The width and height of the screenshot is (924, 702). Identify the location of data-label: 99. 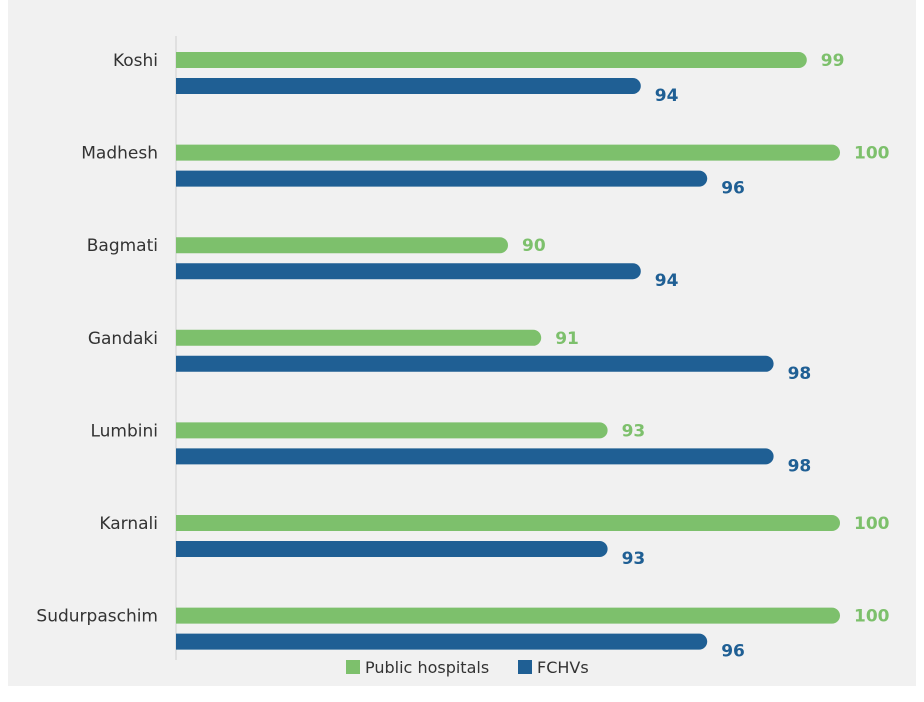
(833, 61).